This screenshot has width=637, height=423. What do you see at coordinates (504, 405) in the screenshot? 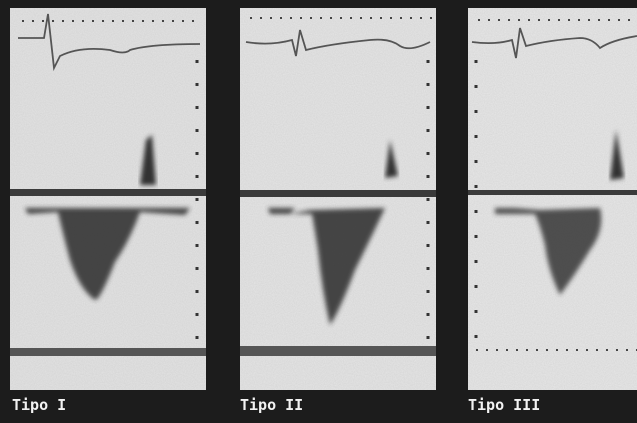
I see `panel-label: Tipo III` at bounding box center [504, 405].